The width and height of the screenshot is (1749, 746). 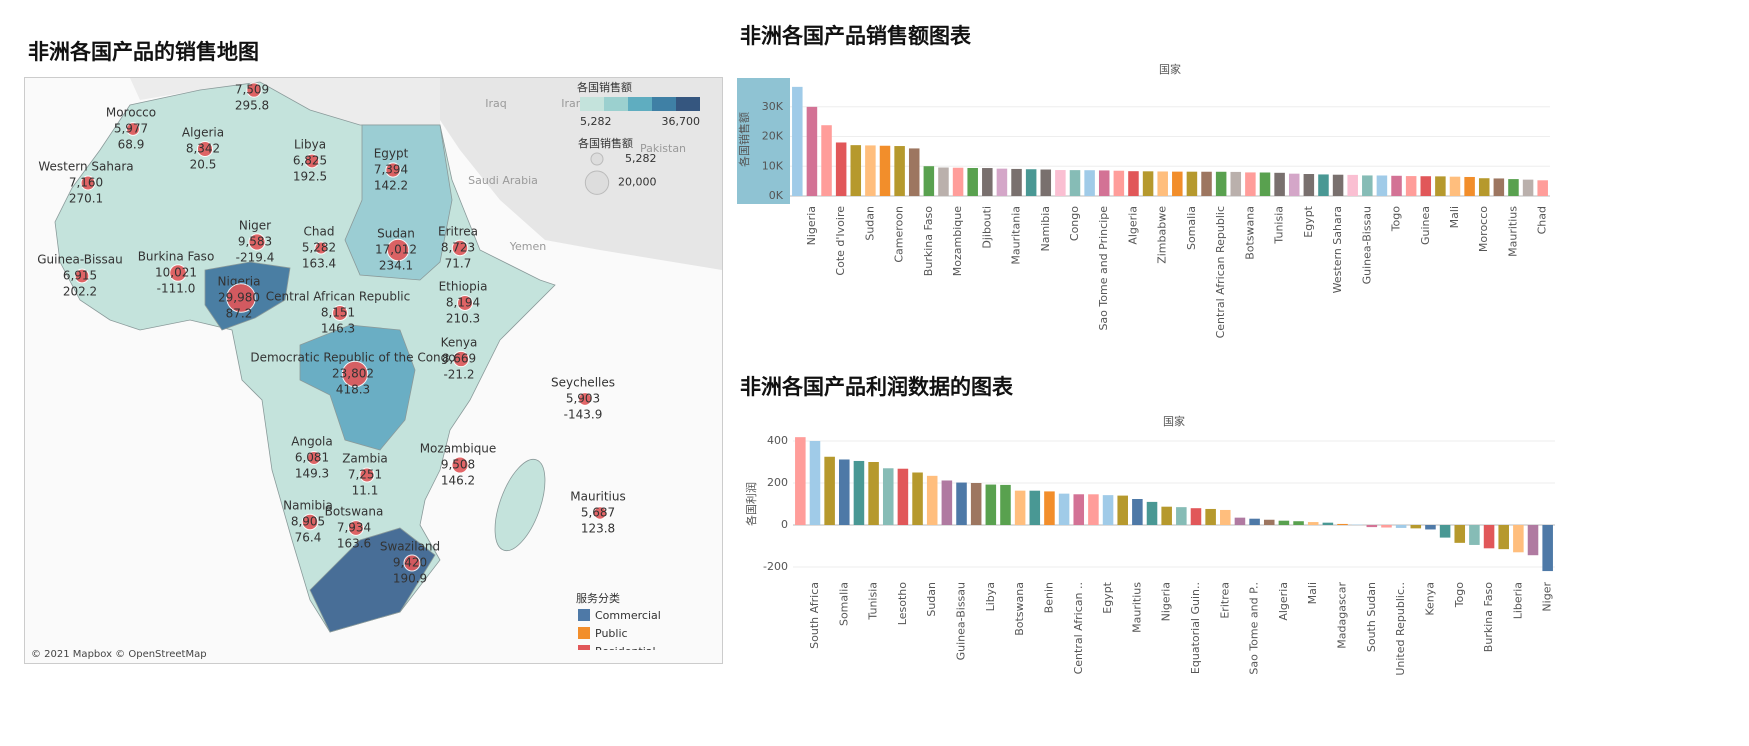 What do you see at coordinates (1048, 597) in the screenshot?
I see `x-tick-label: Benin` at bounding box center [1048, 597].